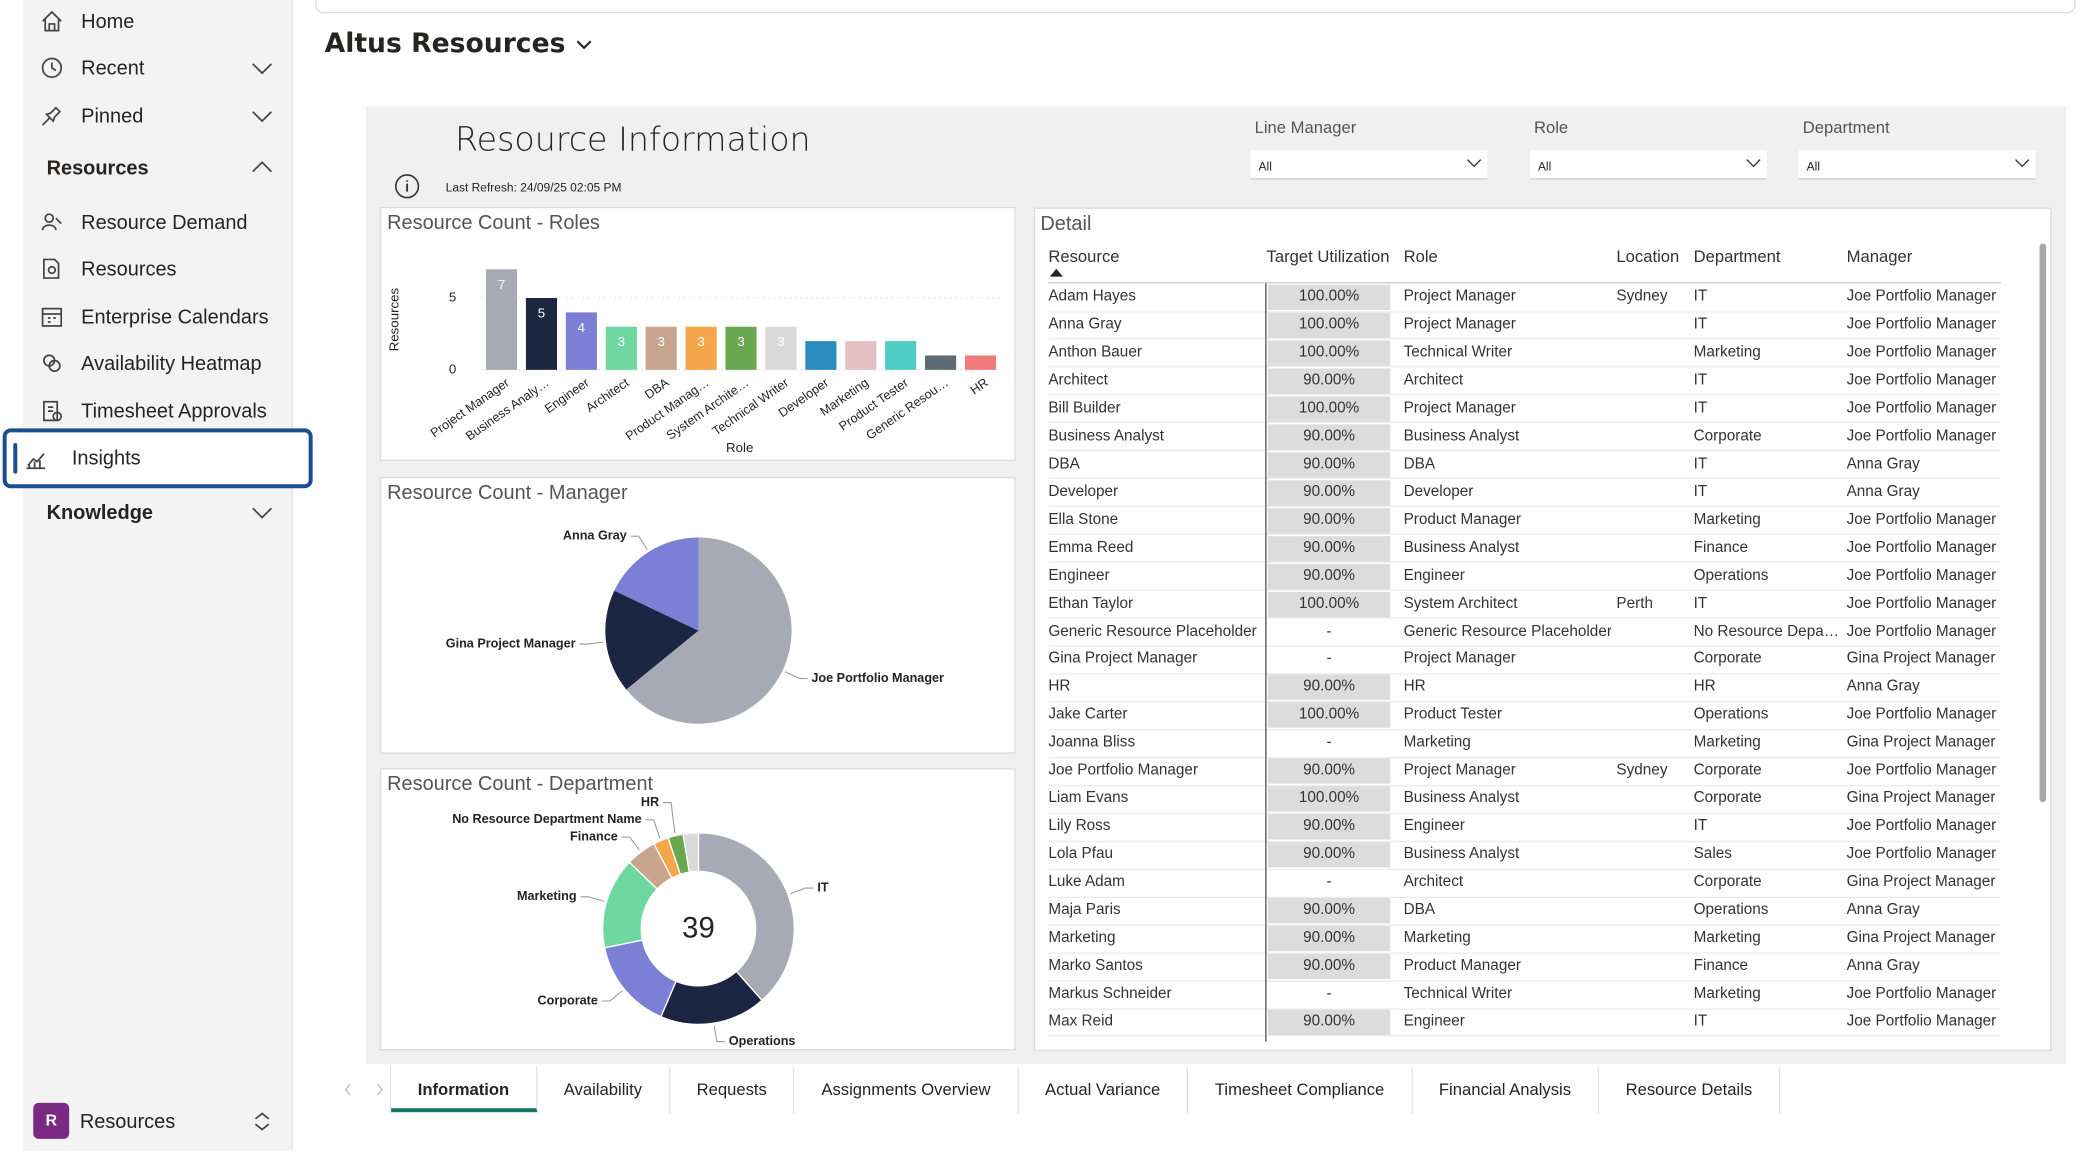  I want to click on column-header: Location, so click(1647, 256).